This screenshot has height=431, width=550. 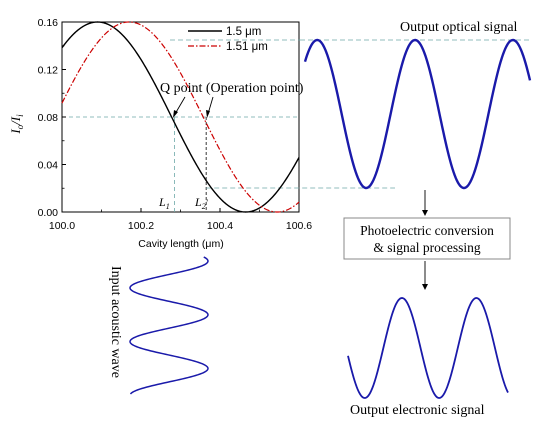 What do you see at coordinates (175, 114) in the screenshot?
I see `q-arrow-left-head` at bounding box center [175, 114].